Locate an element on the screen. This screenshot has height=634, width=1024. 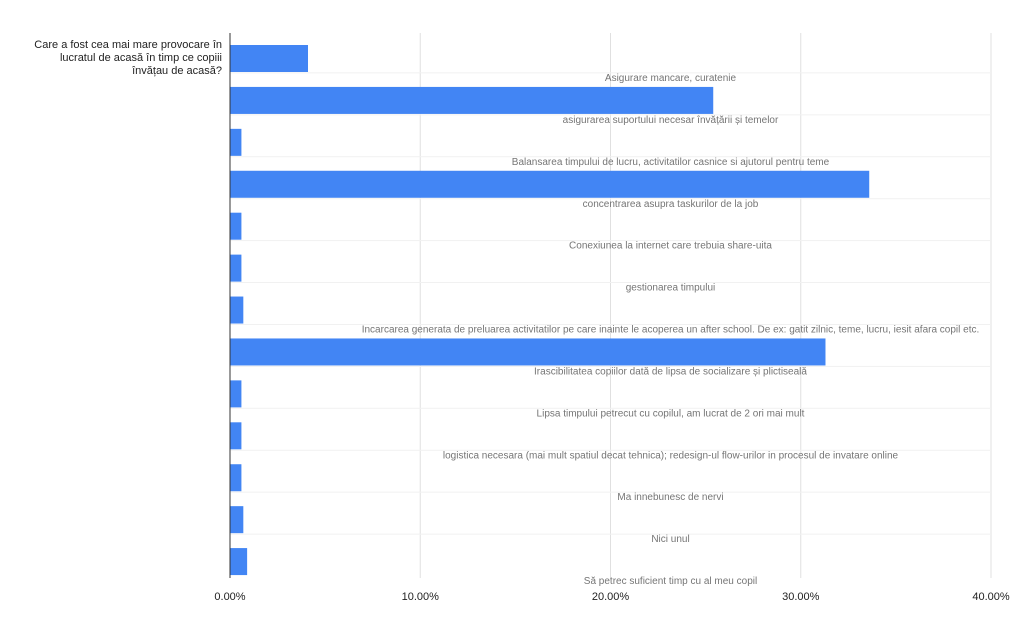
x-tick-label: 40.00% is located at coordinates (991, 597).